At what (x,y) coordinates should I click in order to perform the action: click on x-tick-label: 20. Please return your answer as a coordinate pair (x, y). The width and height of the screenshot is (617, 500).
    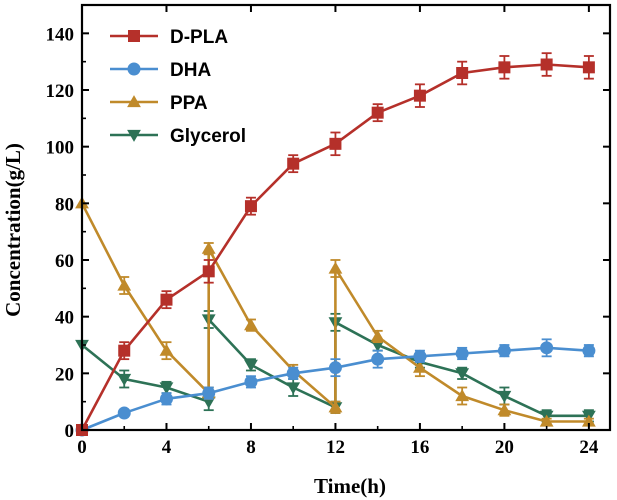
    Looking at the image, I should click on (504, 447).